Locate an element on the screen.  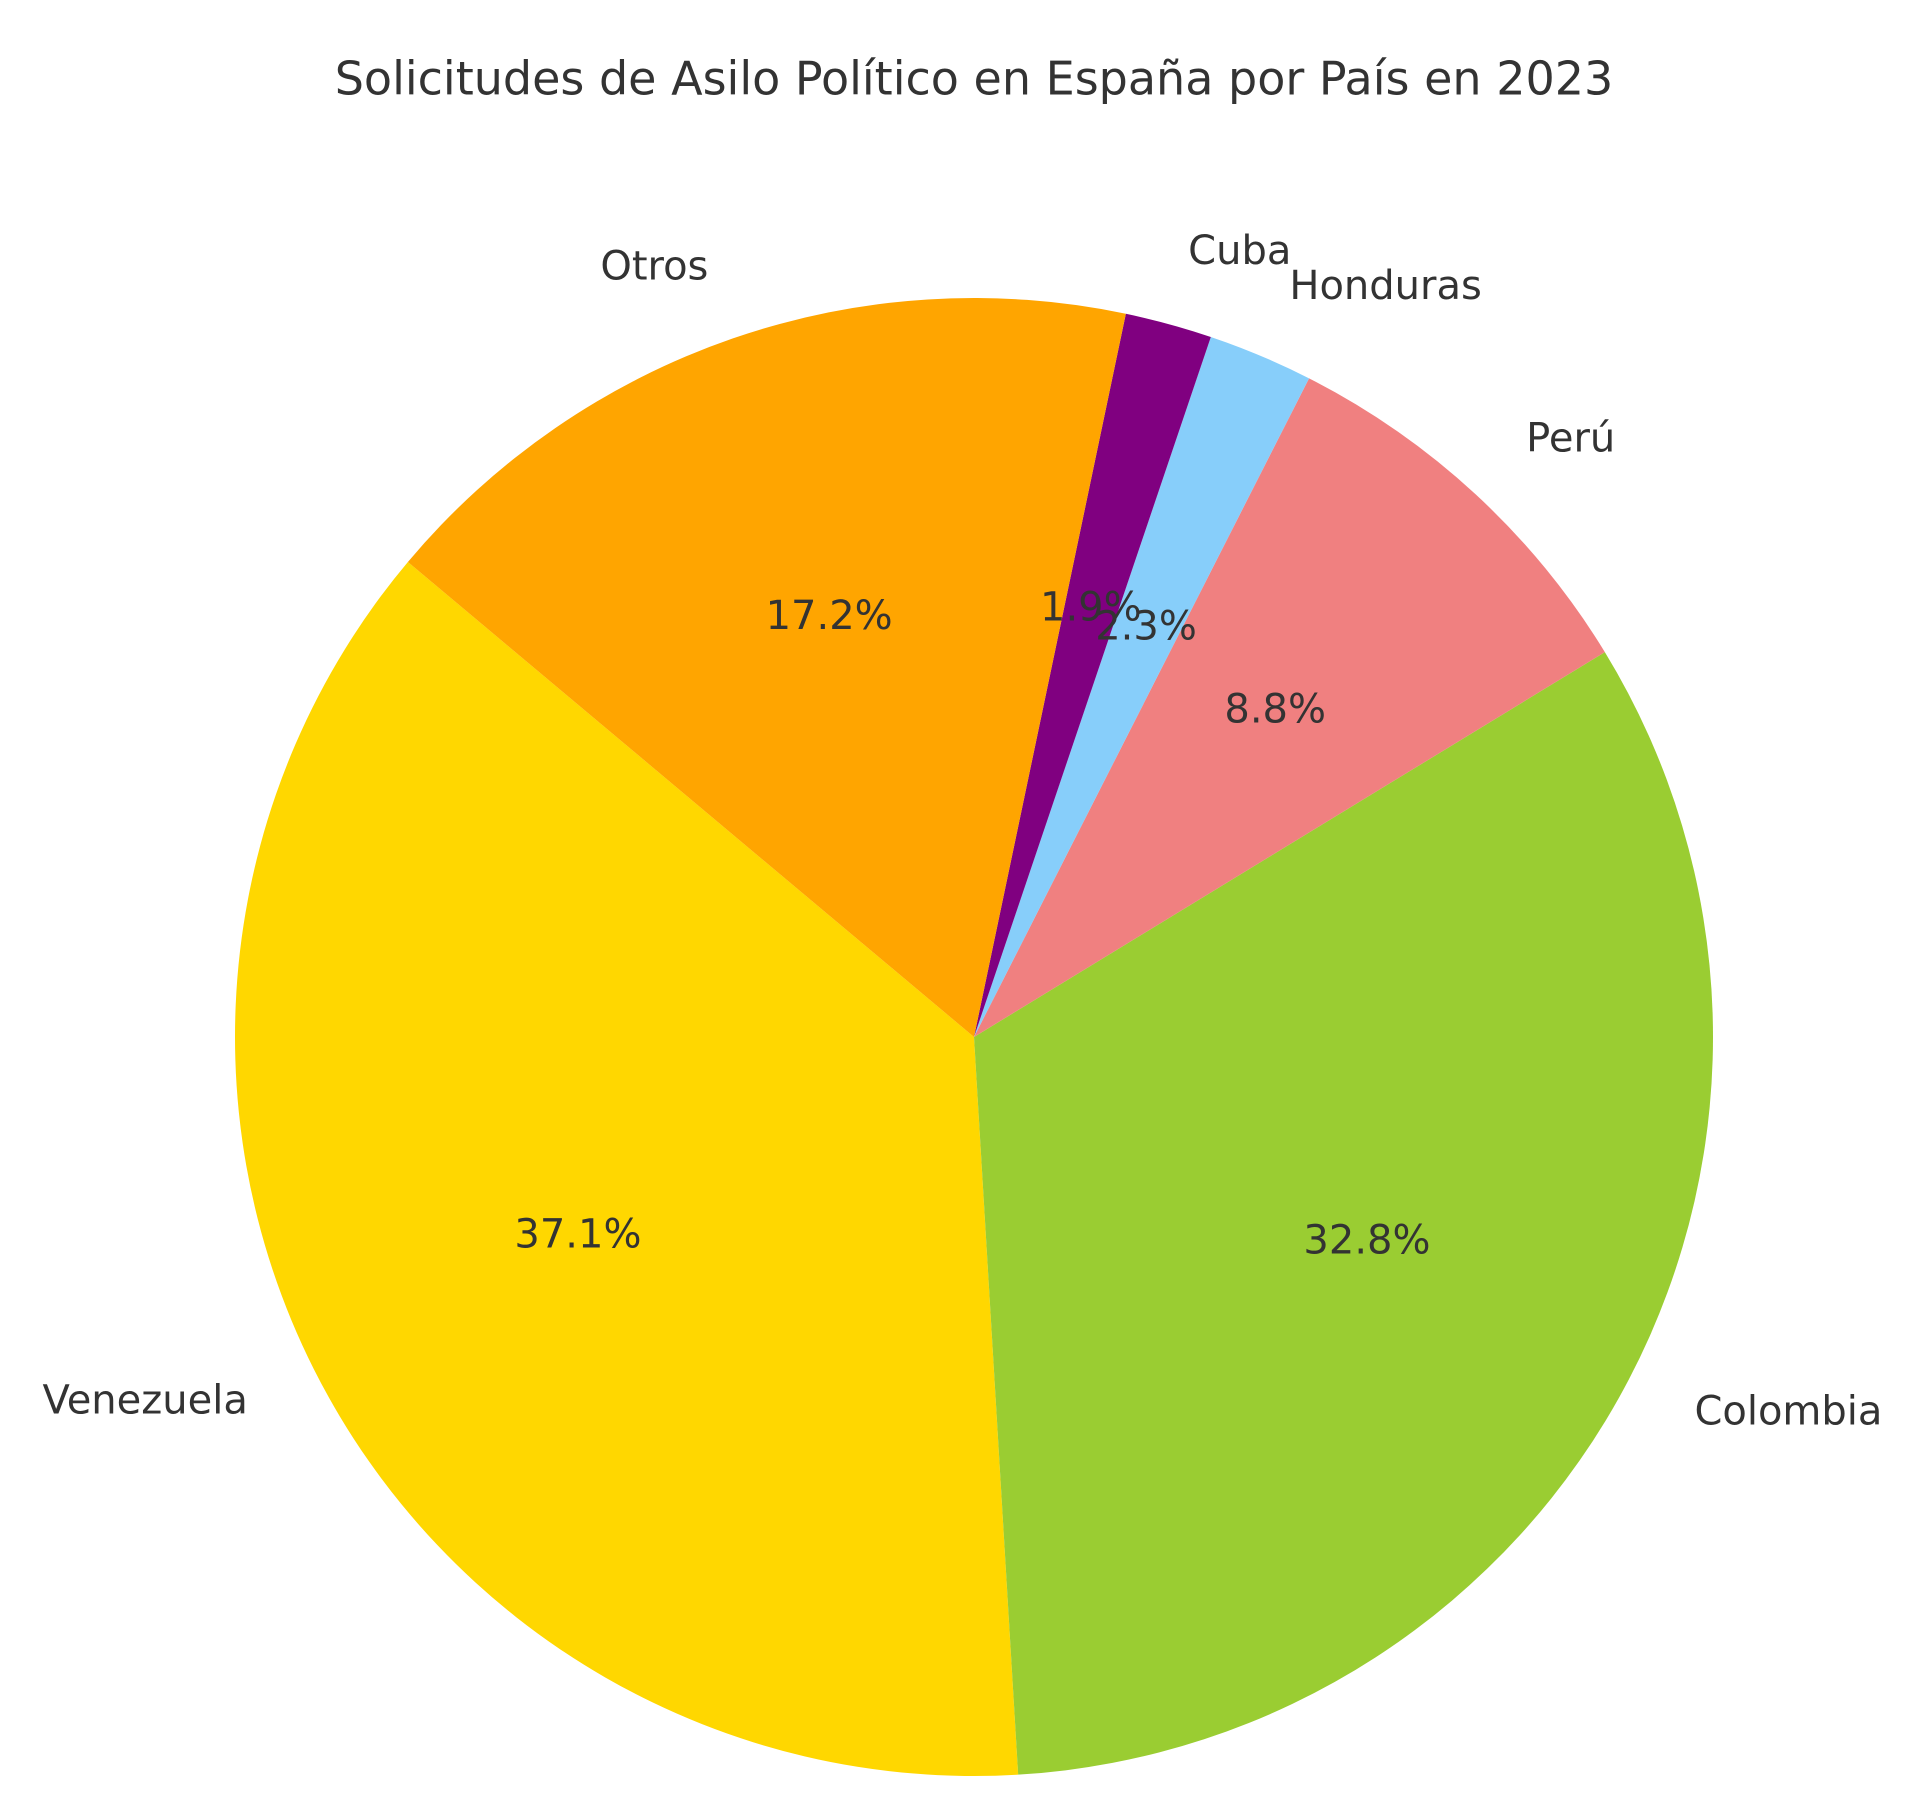
value-label: 8.8% is located at coordinates (1275, 710).